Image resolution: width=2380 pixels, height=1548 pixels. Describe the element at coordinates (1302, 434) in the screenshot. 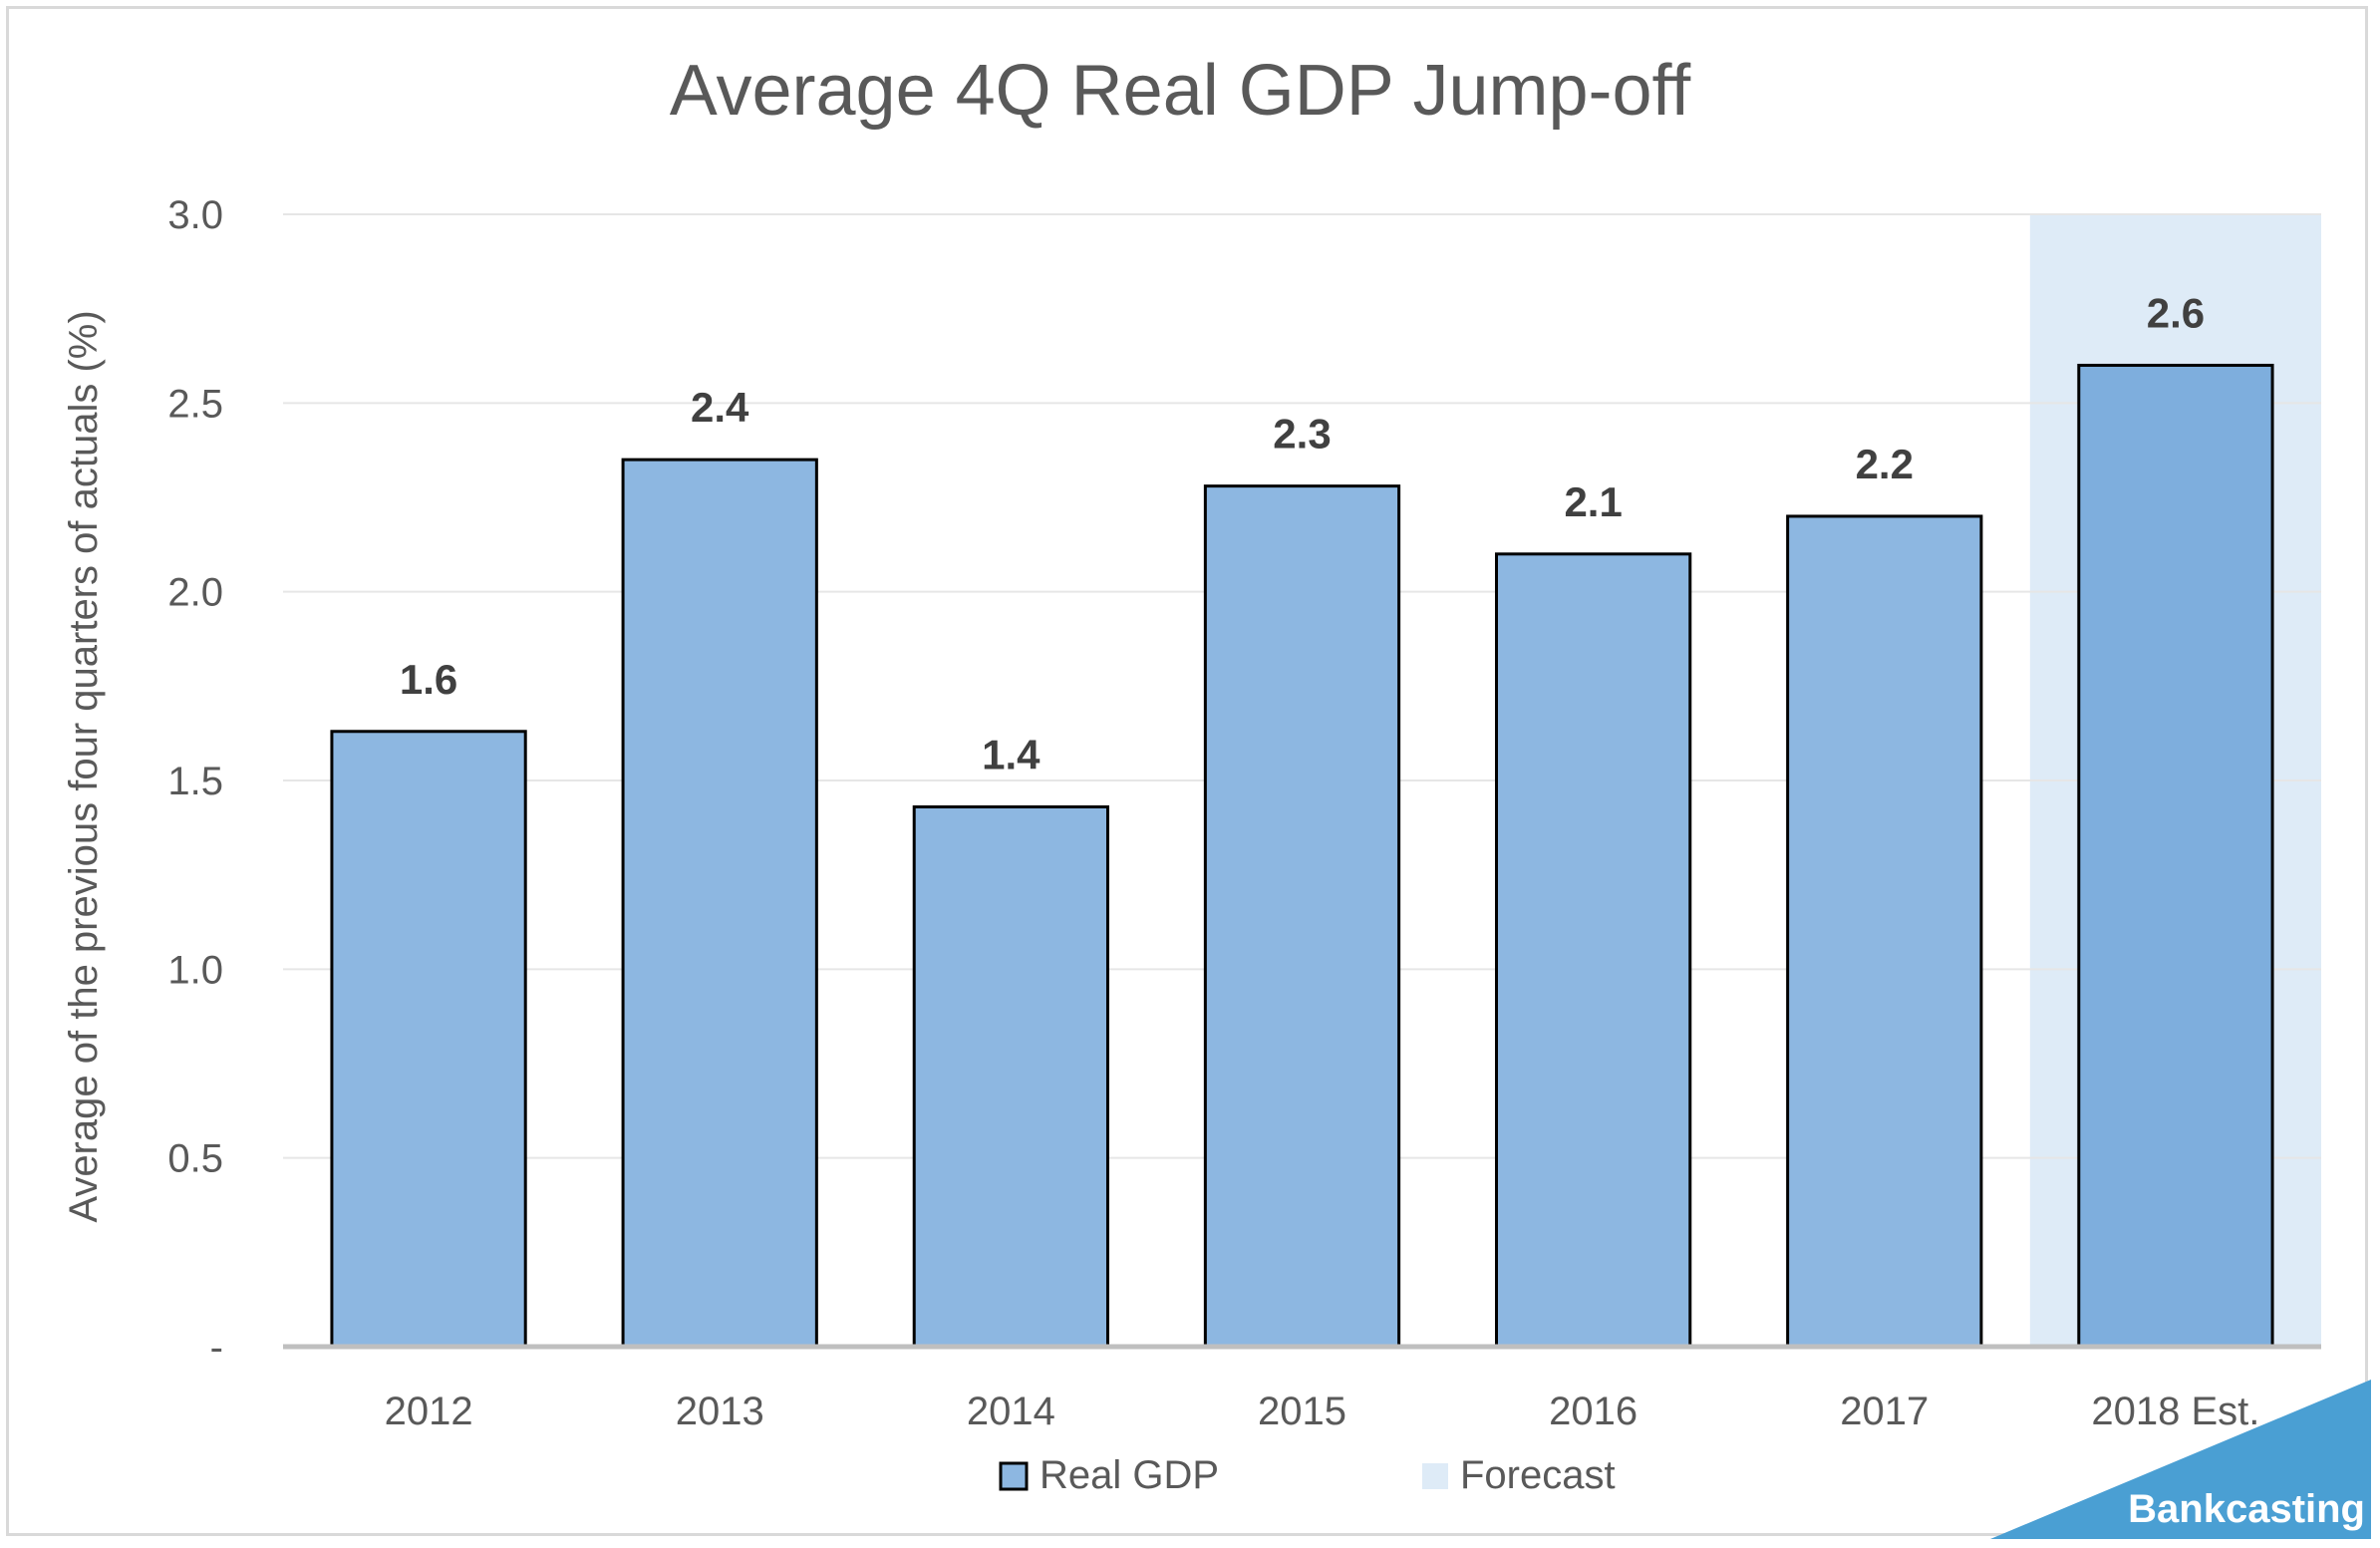

I see `data-label: 2.3` at that location.